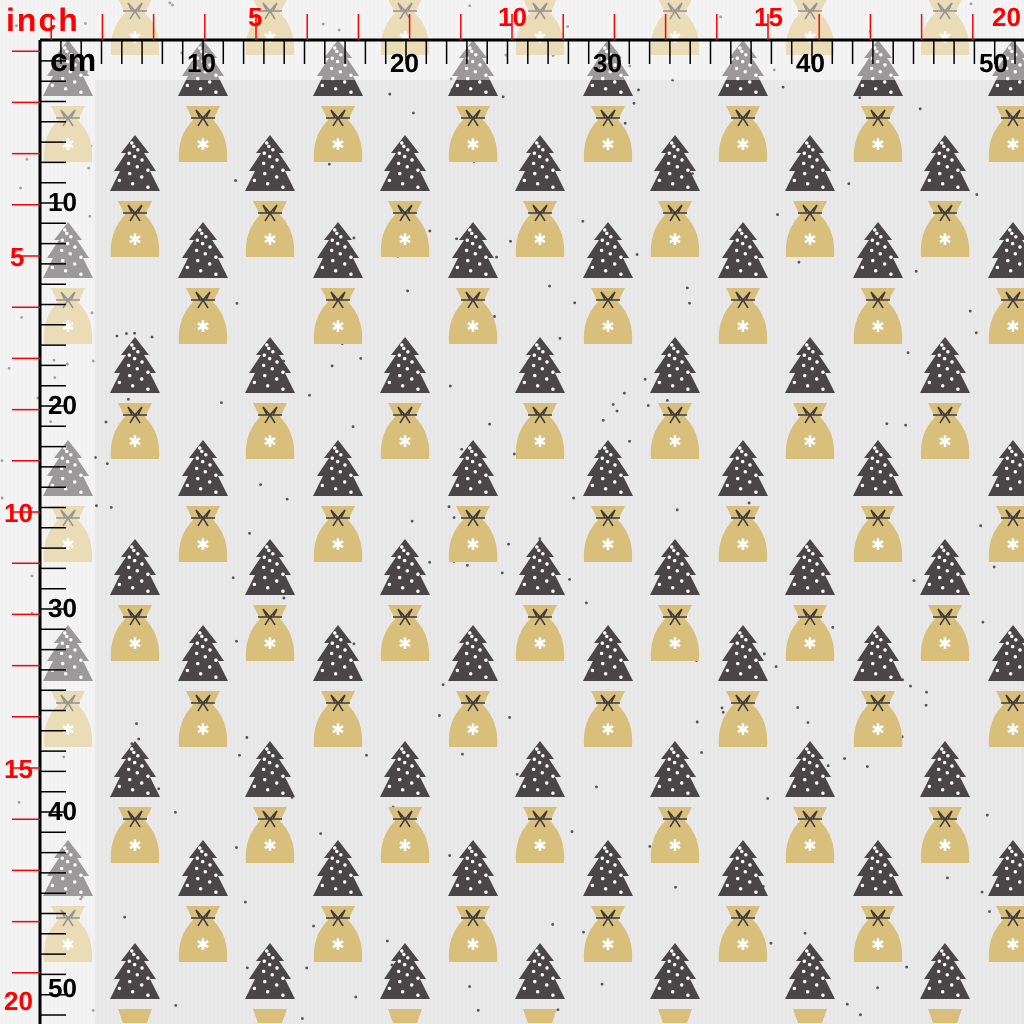  What do you see at coordinates (810, 63) in the screenshot?
I see `cm-label-top: 40` at bounding box center [810, 63].